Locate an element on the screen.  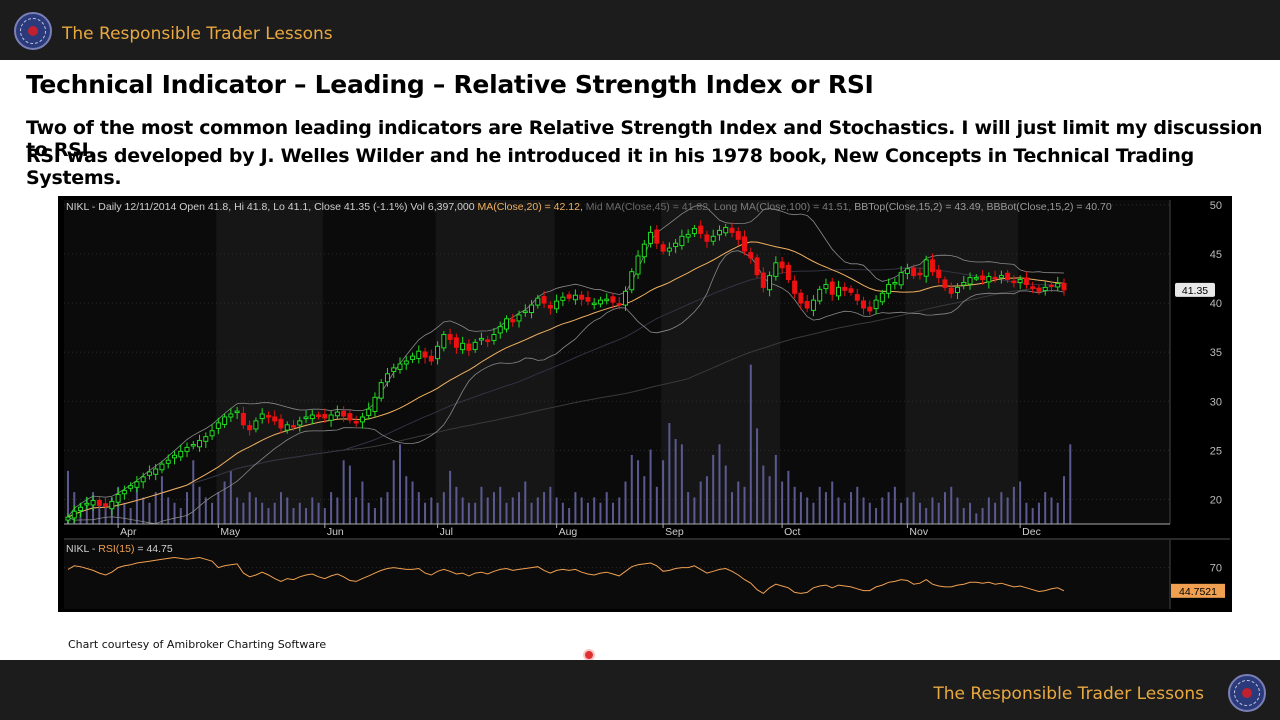
price-tick-label: 20 is located at coordinates (1216, 500).